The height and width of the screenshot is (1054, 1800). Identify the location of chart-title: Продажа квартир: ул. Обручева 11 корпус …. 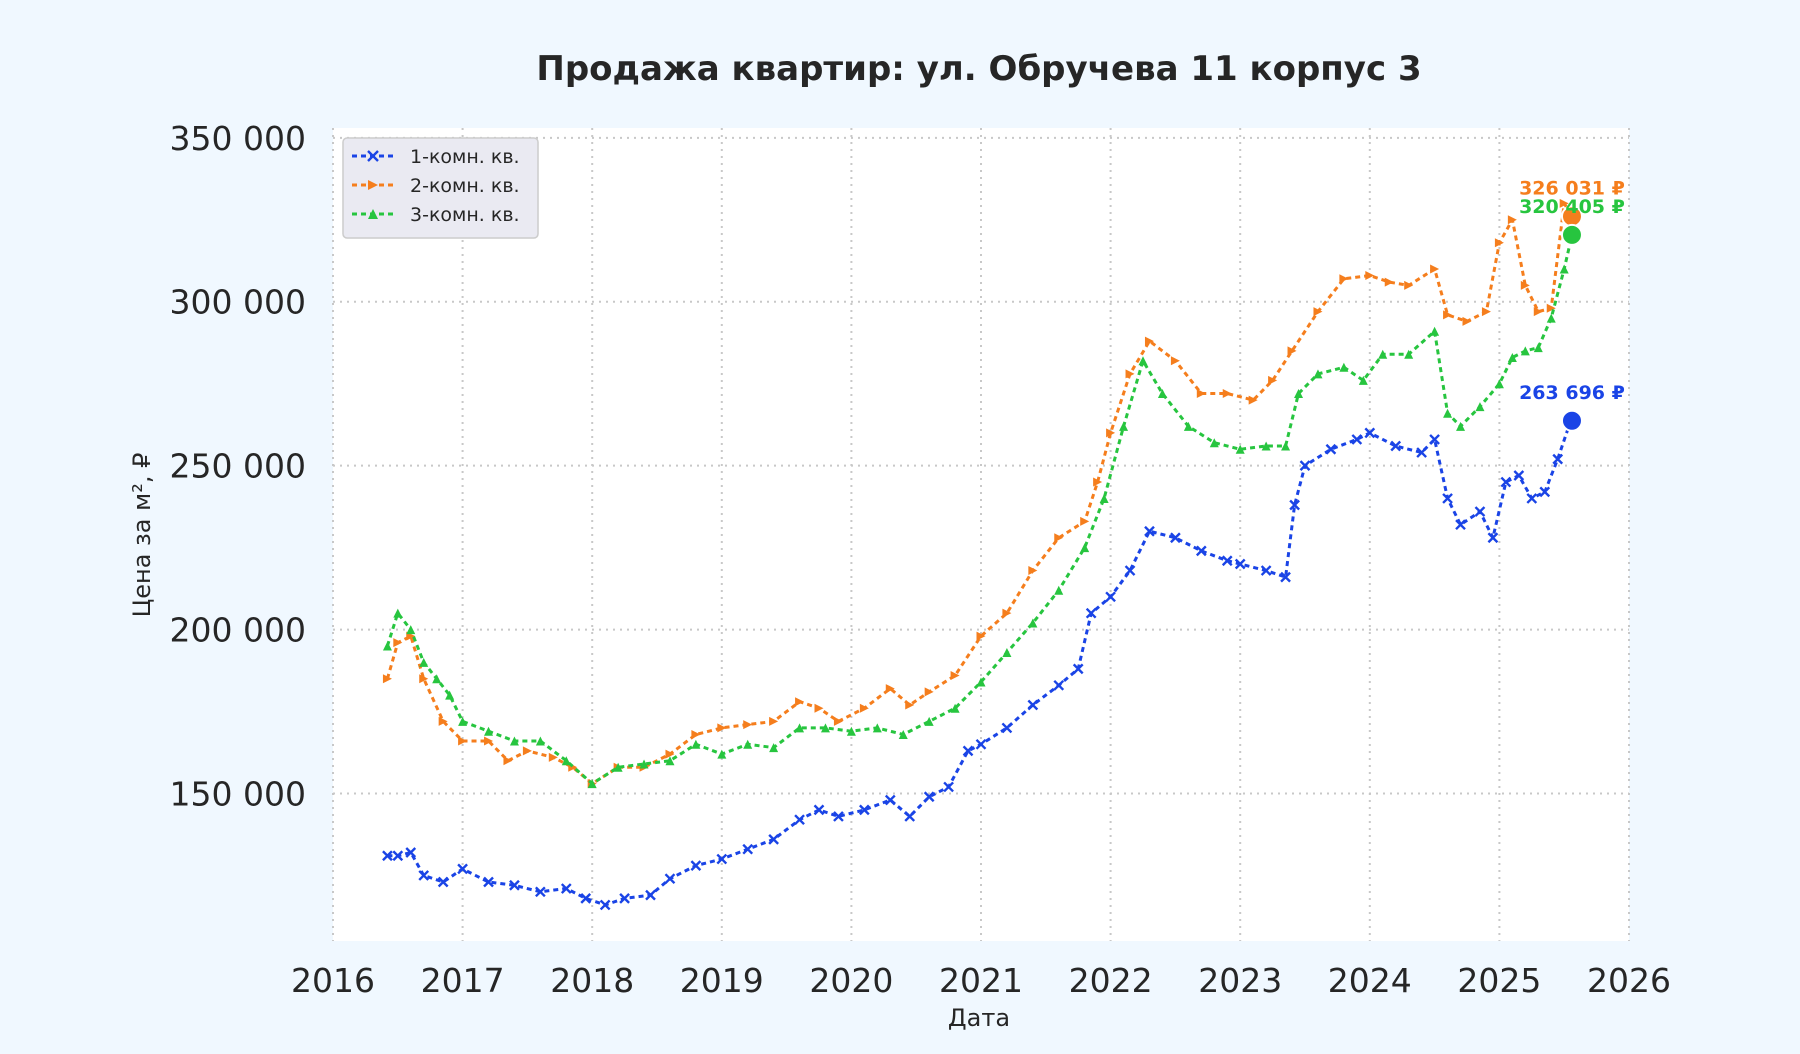
(978, 69).